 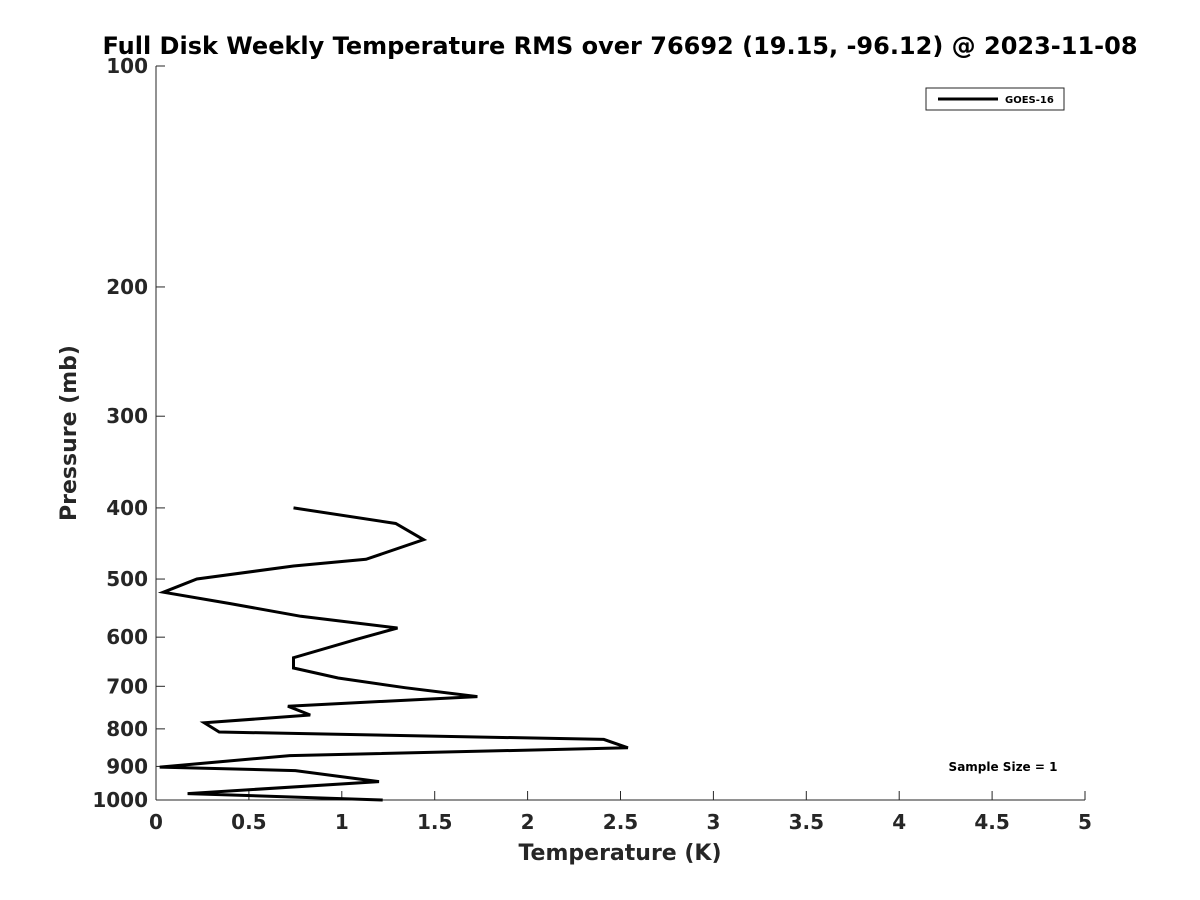 What do you see at coordinates (620, 822) in the screenshot?
I see `x-tick-label: 2.5` at bounding box center [620, 822].